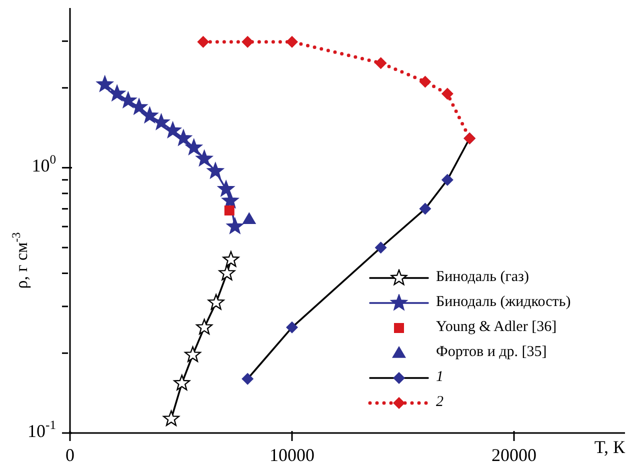  What do you see at coordinates (503, 302) in the screenshot?
I see `legend-label: Бинодаль (жидкость)` at bounding box center [503, 302].